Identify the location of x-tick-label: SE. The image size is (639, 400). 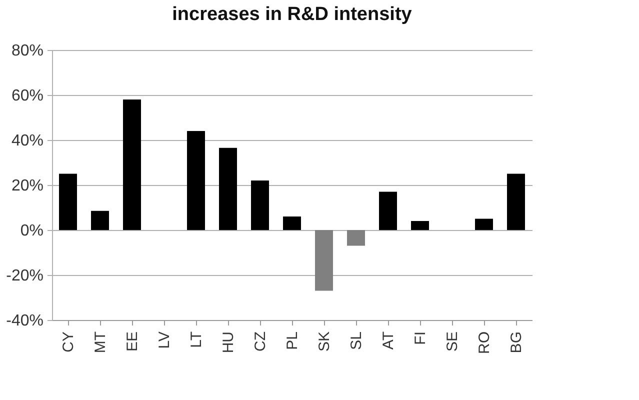
(452, 342).